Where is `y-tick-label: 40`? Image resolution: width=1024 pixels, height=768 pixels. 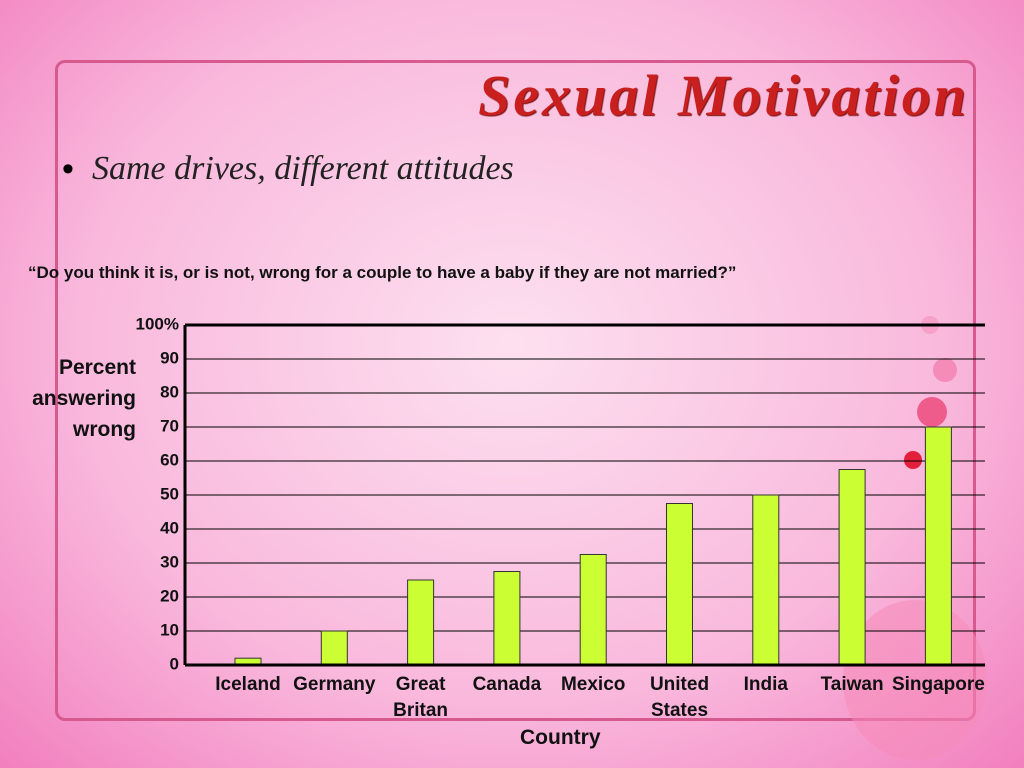
y-tick-label: 40 is located at coordinates (169, 527).